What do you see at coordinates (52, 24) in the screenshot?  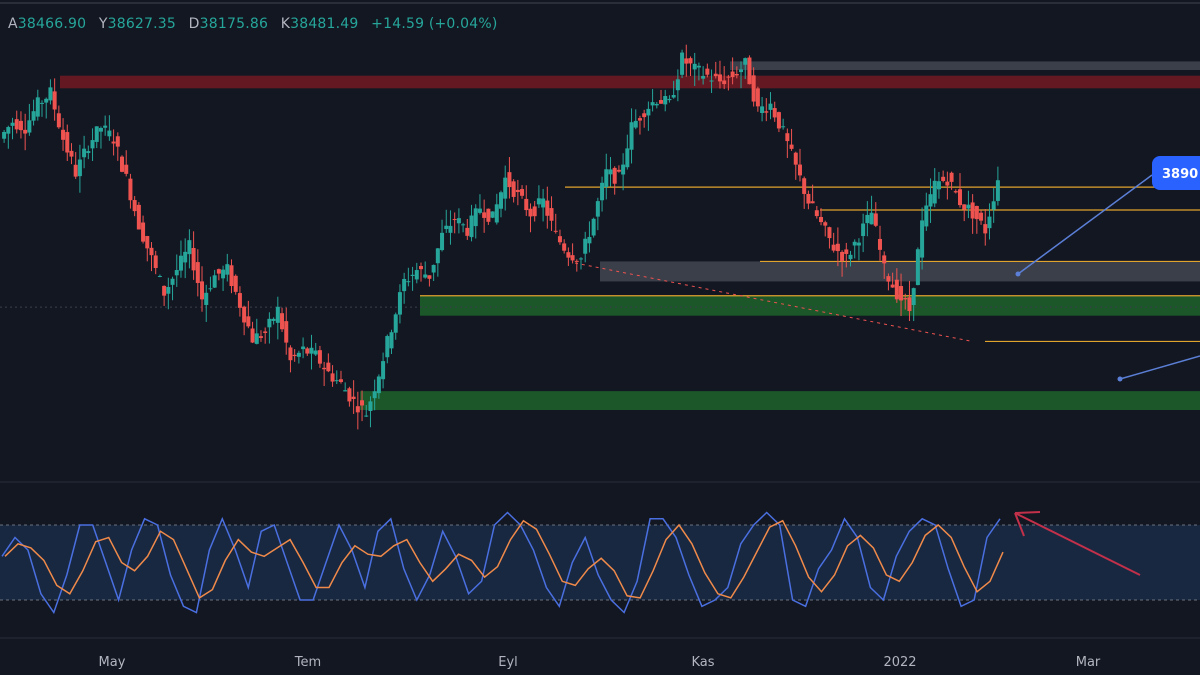 I see `ohlc-open-value: 38466.90` at bounding box center [52, 24].